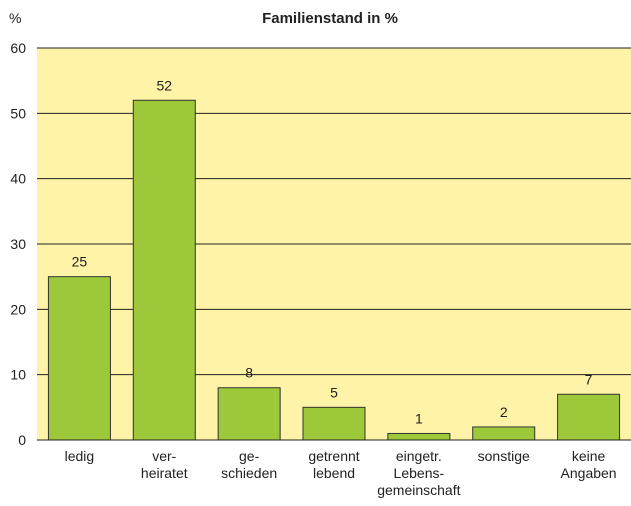 The image size is (631, 506). Describe the element at coordinates (18, 48) in the screenshot. I see `y-tick-label: 60` at that location.